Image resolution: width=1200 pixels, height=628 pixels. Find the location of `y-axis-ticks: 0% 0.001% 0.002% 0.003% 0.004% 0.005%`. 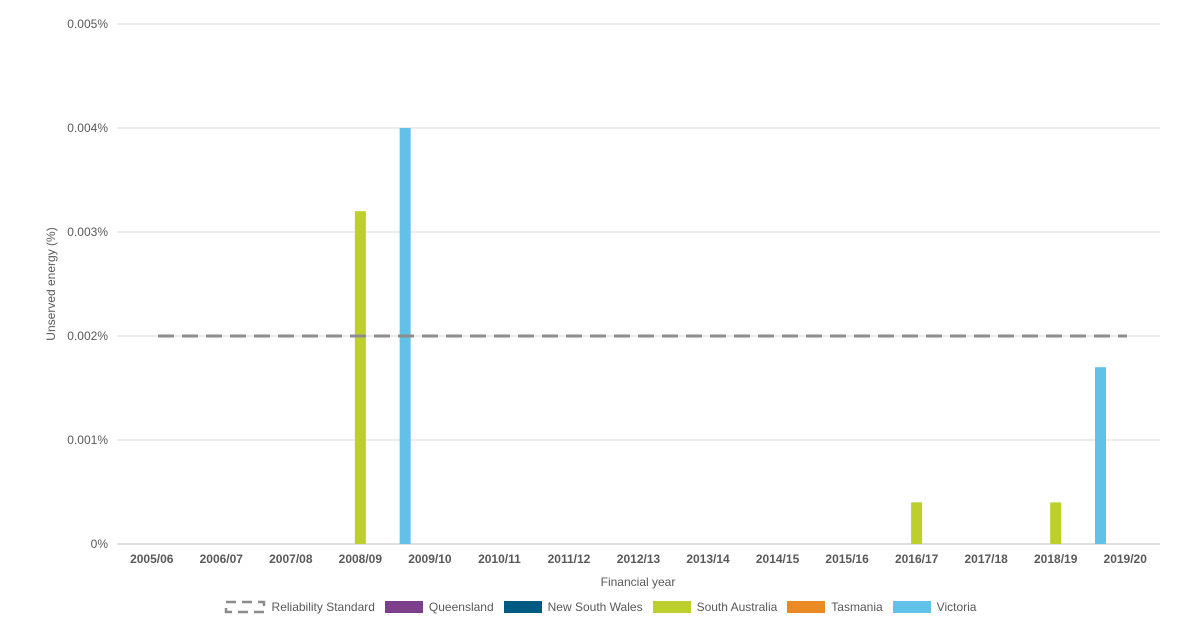

y-axis-ticks: 0% 0.001% 0.002% 0.003% 0.004% 0.005% is located at coordinates (87, 284).